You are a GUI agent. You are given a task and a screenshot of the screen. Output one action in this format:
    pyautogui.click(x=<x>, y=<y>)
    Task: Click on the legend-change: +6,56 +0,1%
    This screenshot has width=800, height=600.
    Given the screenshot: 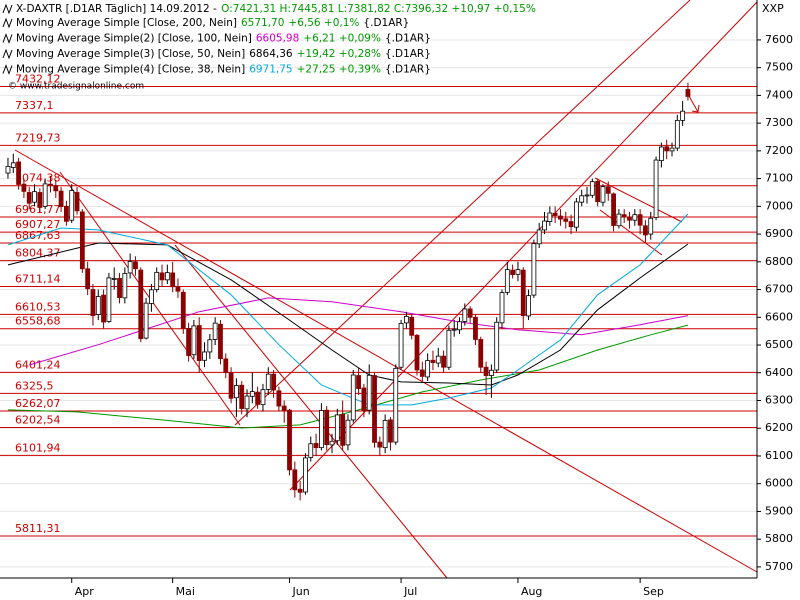 What is the action you would take?
    pyautogui.click(x=323, y=23)
    